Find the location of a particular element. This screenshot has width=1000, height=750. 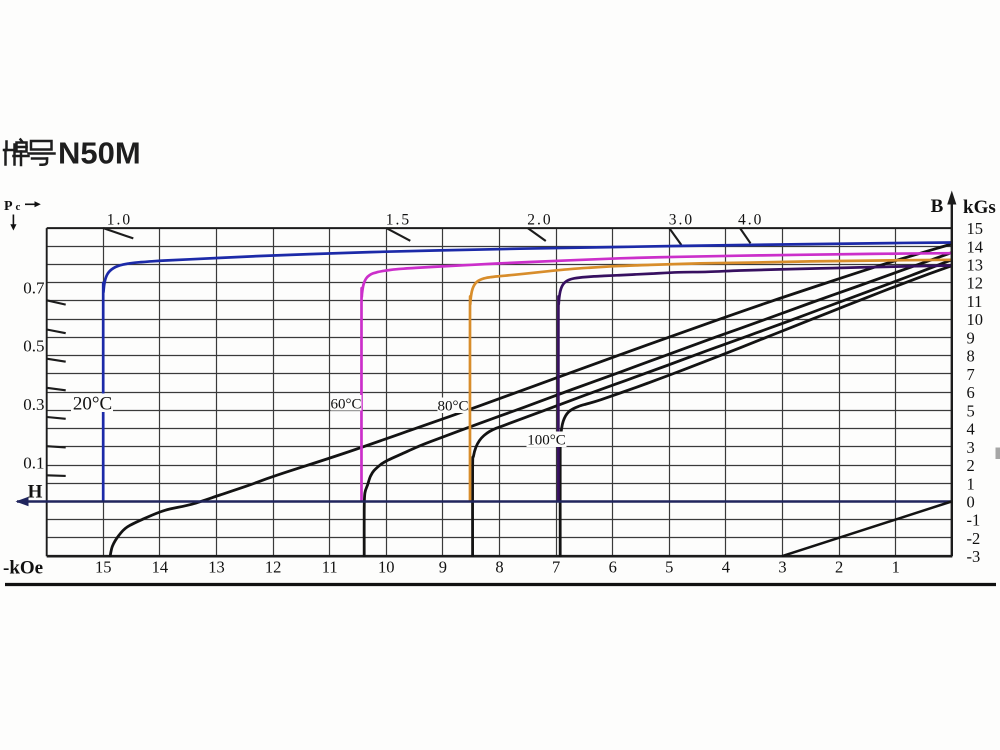

svg-text: 0.3 is located at coordinates (33, 404).